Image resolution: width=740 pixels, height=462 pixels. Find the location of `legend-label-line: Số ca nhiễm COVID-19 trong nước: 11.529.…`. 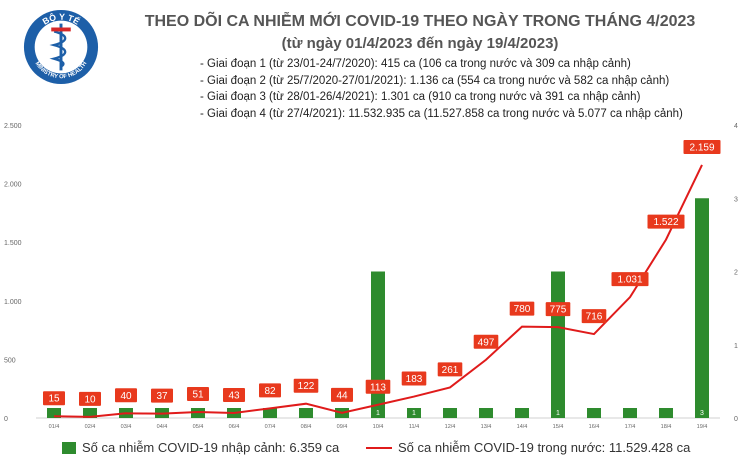

legend-label-line: Số ca nhiễm COVID-19 trong nước: 11.529.… is located at coordinates (544, 447).